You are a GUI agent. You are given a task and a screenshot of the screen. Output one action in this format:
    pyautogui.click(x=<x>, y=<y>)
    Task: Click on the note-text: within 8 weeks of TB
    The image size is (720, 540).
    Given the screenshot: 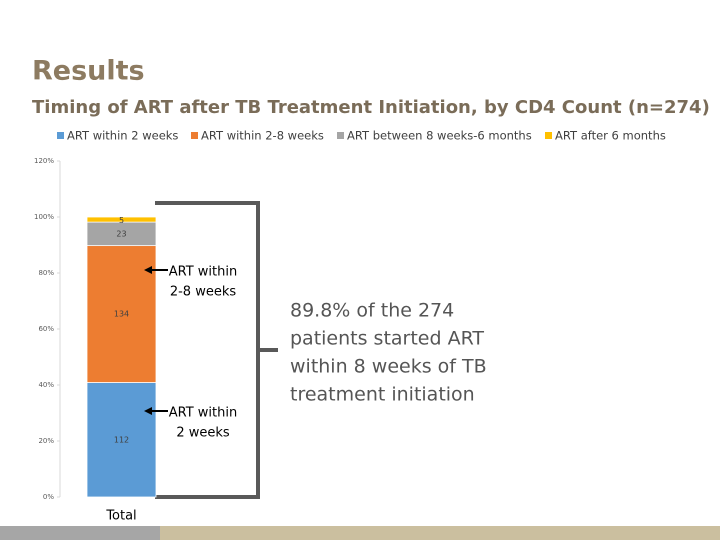 What is the action you would take?
    pyautogui.click(x=388, y=367)
    